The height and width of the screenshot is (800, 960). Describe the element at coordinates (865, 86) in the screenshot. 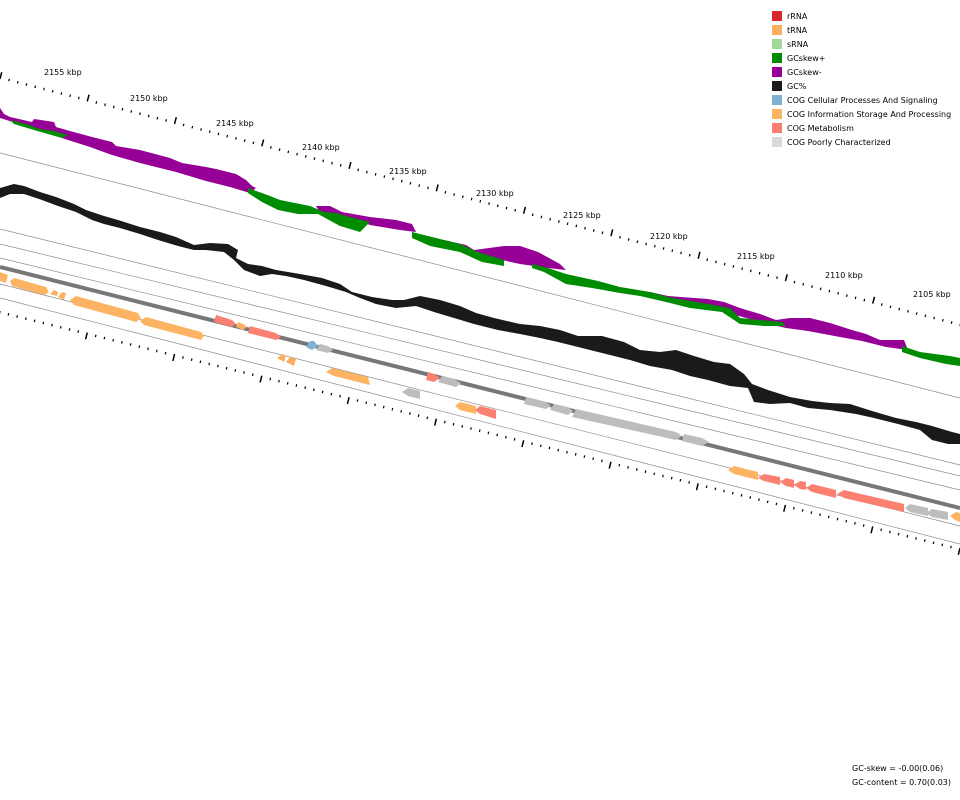

I see `legend-item-gc-percent: GC%` at that location.